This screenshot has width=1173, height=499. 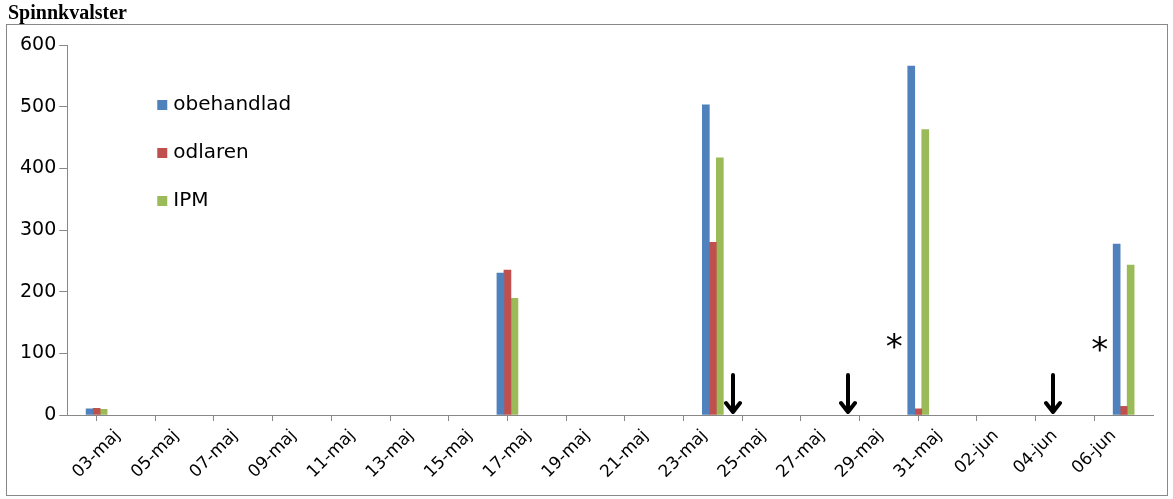 What do you see at coordinates (67, 12) in the screenshot?
I see `chart-title: Spinnkvalster` at bounding box center [67, 12].